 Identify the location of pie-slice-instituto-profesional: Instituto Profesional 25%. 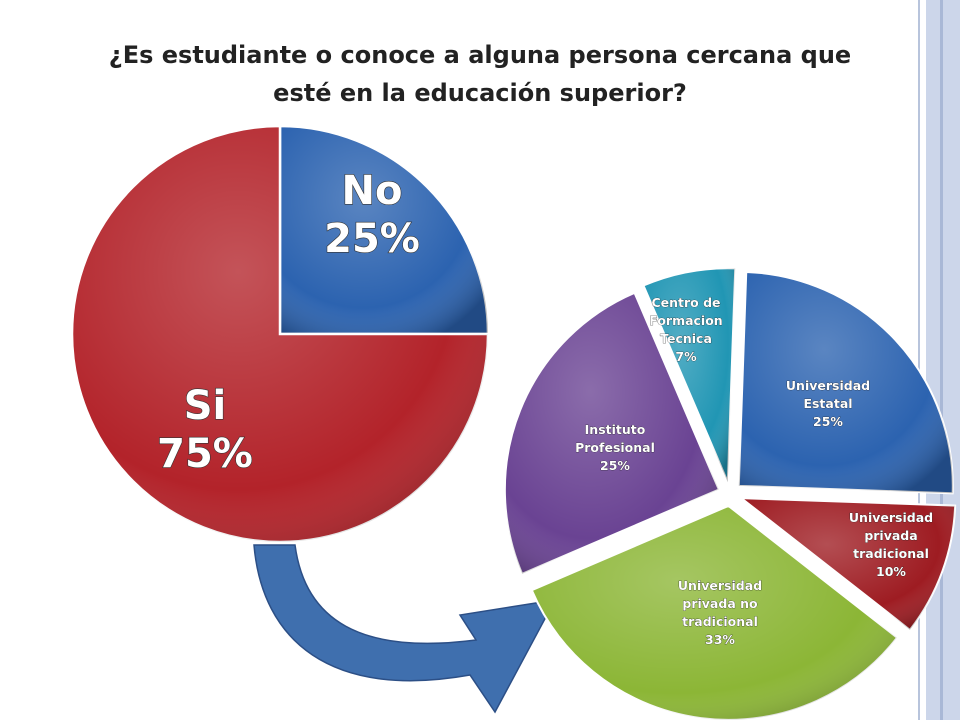
(612, 433).